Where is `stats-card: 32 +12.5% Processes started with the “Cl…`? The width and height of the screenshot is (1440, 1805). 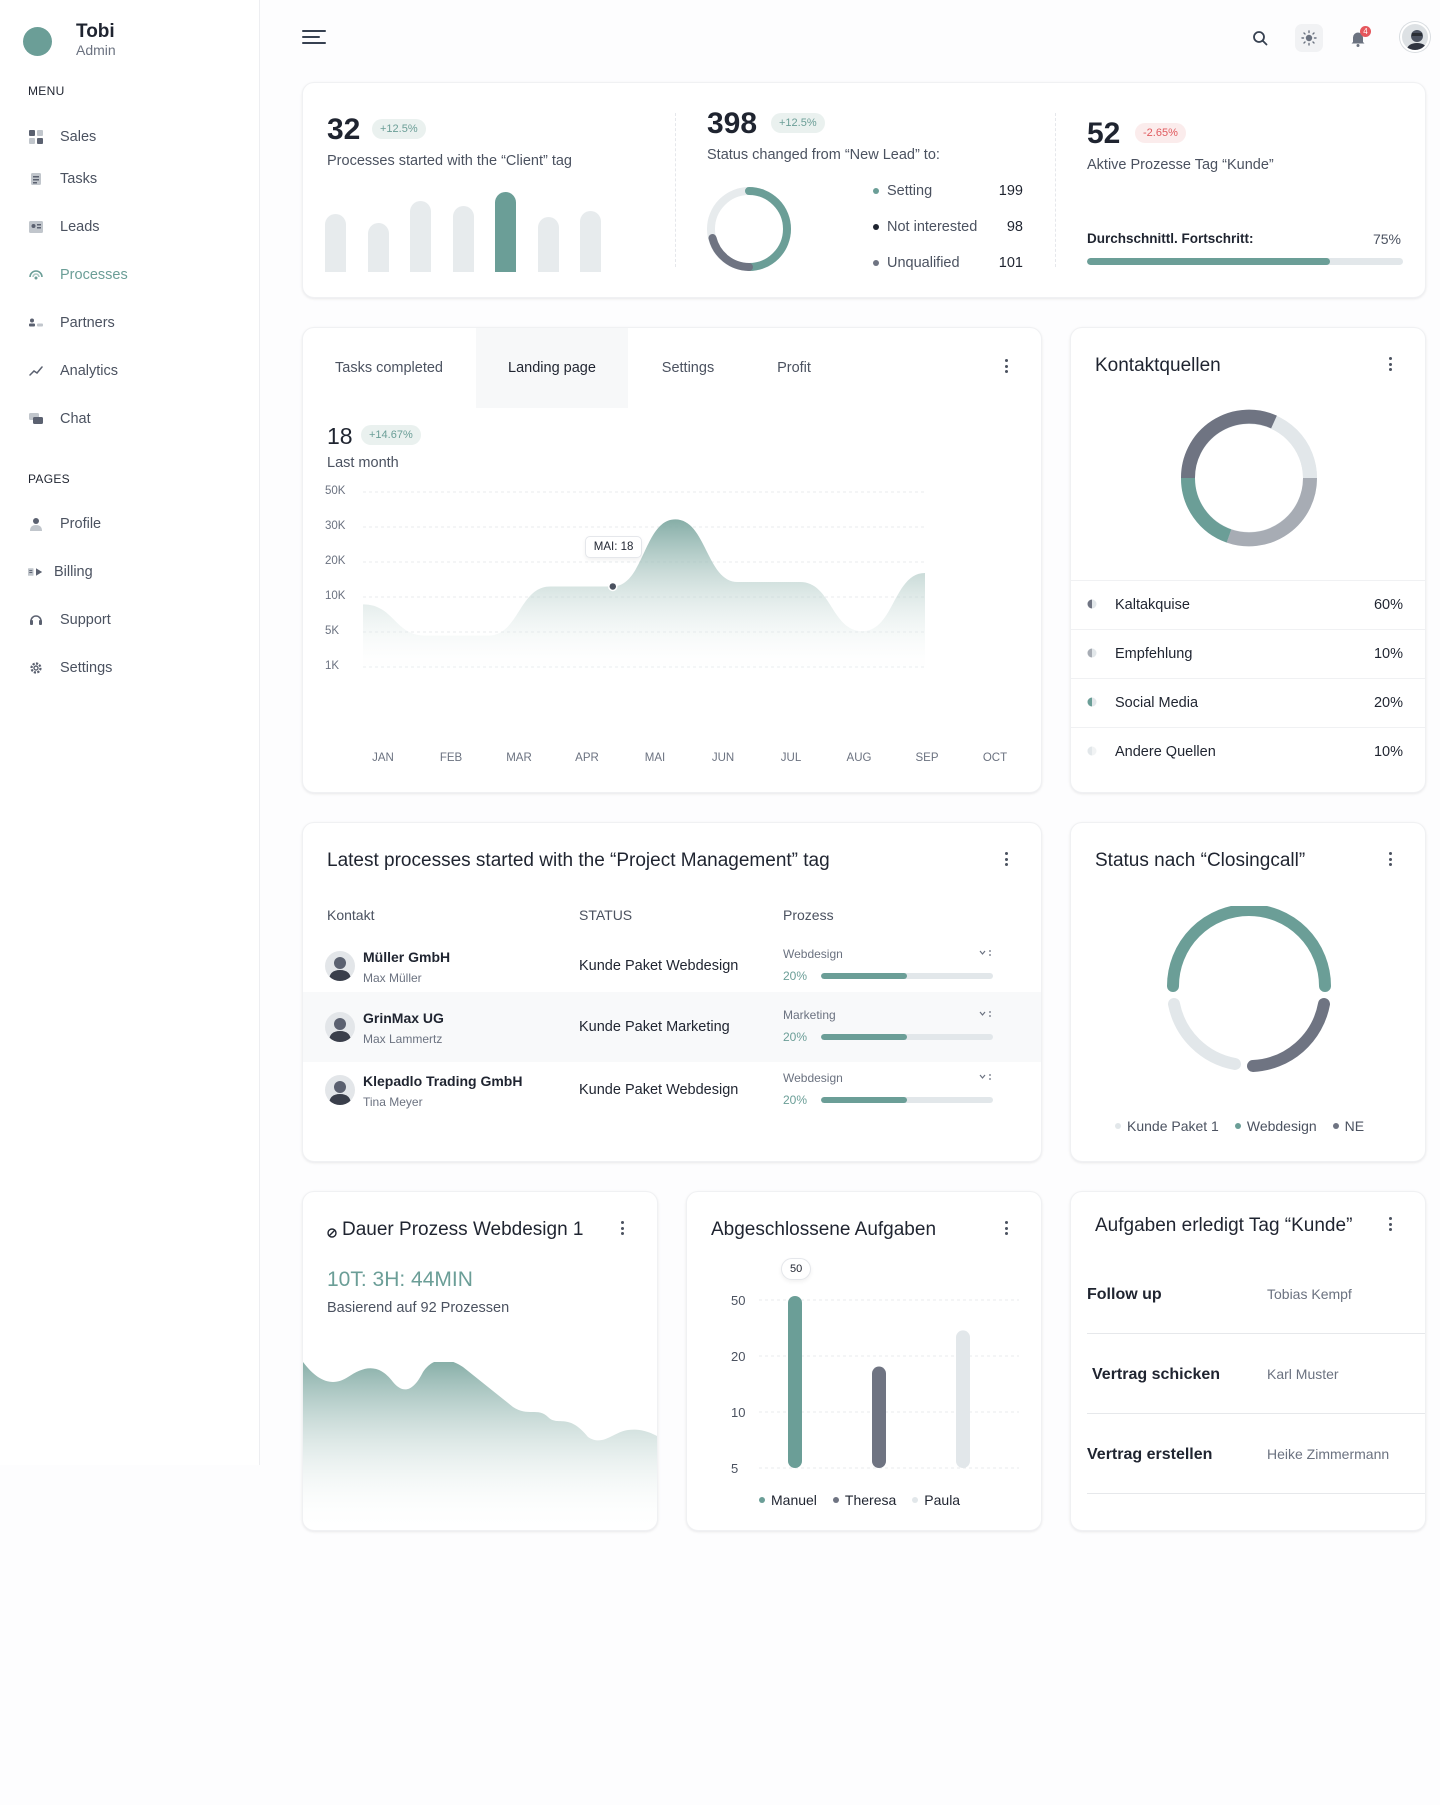 stats-card: 32 +12.5% Processes started with the “Cl… is located at coordinates (864, 190).